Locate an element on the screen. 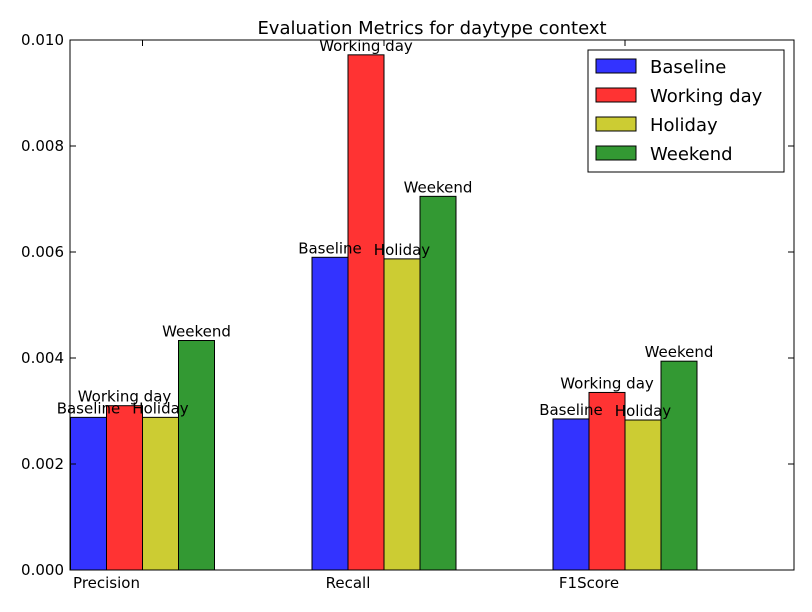 This screenshot has height=612, width=812. legend-swatch-holiday is located at coordinates (616, 124).